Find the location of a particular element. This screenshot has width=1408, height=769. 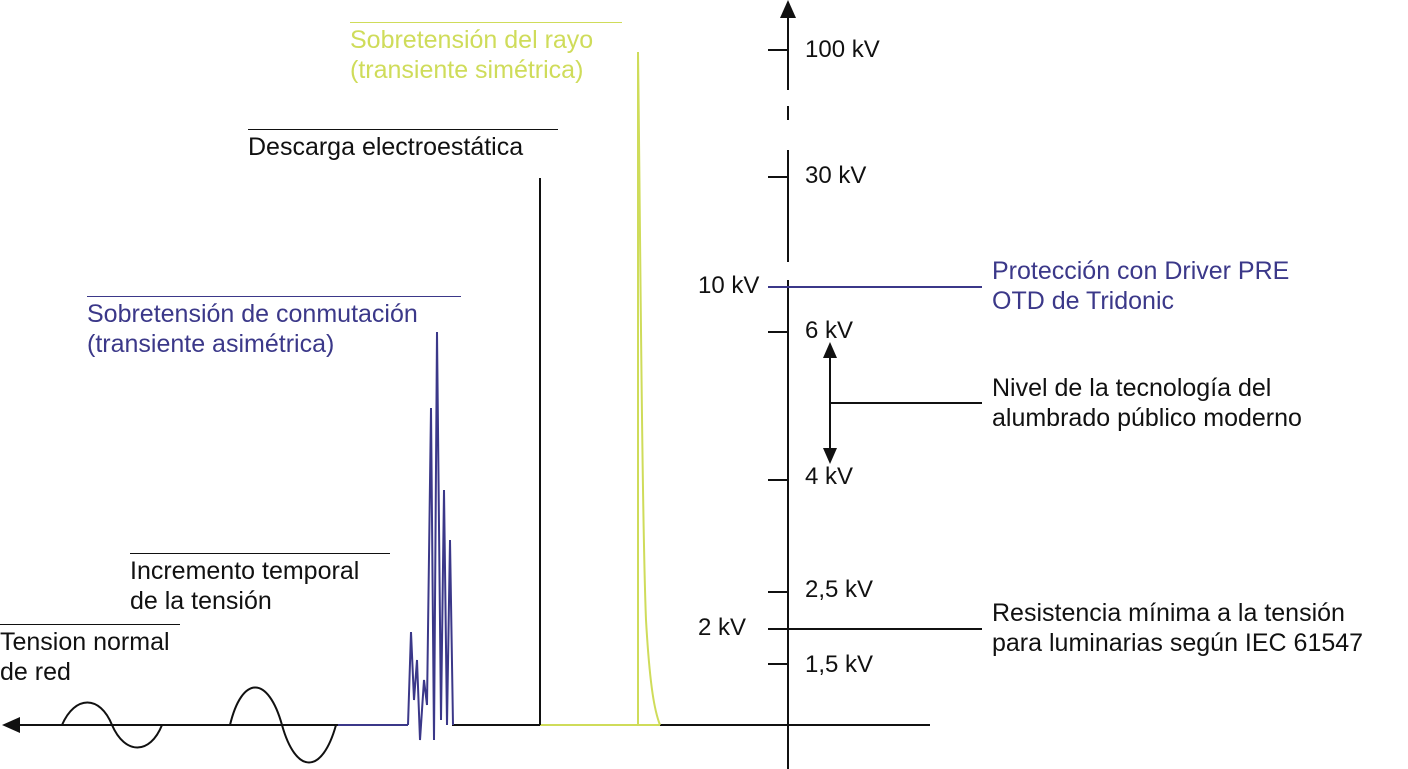

temporary-overvoltage-wave is located at coordinates (283, 725).